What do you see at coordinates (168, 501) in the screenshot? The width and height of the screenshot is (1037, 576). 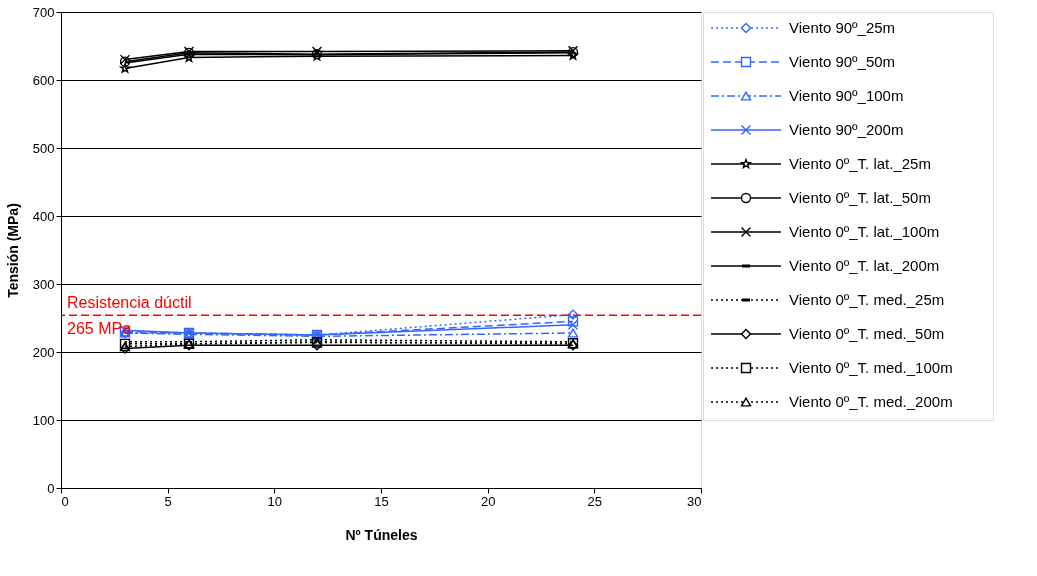 I see `x-tick-label: 5` at bounding box center [168, 501].